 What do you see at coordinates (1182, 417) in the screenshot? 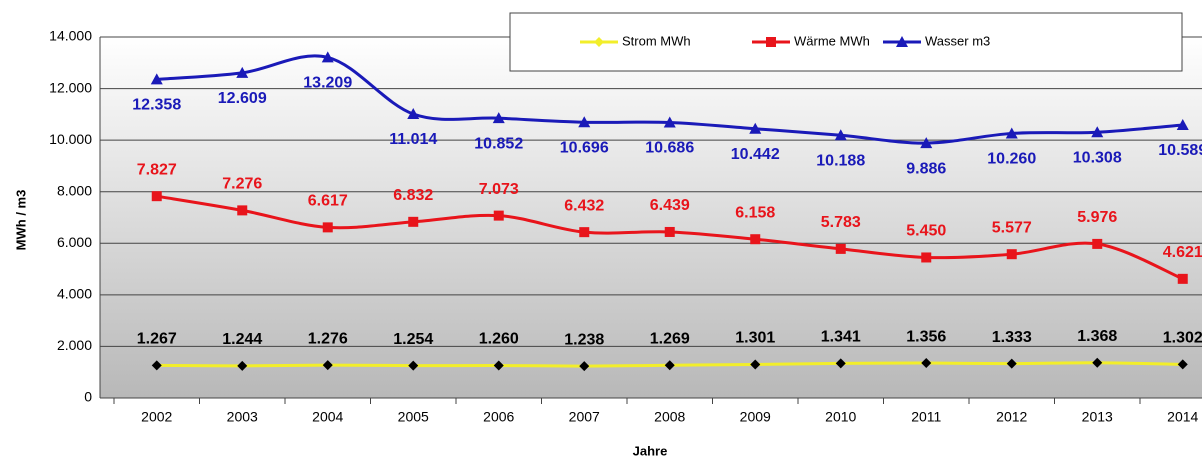
I see `x-tick-label: 2014` at bounding box center [1182, 417].